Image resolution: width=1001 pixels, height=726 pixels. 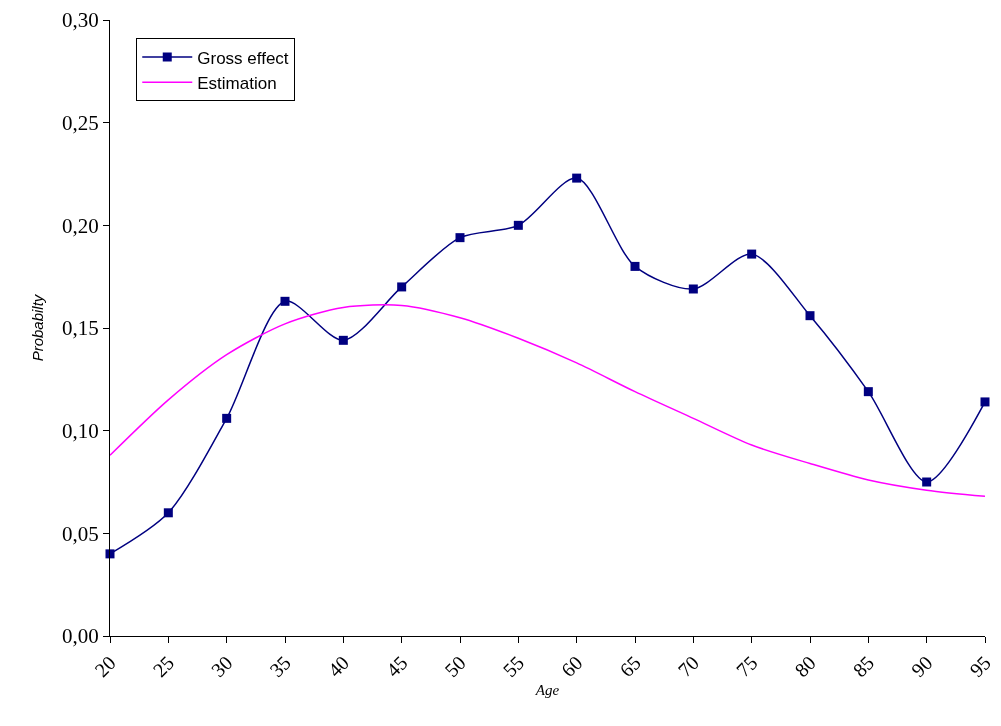 I want to click on y-tick-label: 0,10, so click(x=80, y=431).